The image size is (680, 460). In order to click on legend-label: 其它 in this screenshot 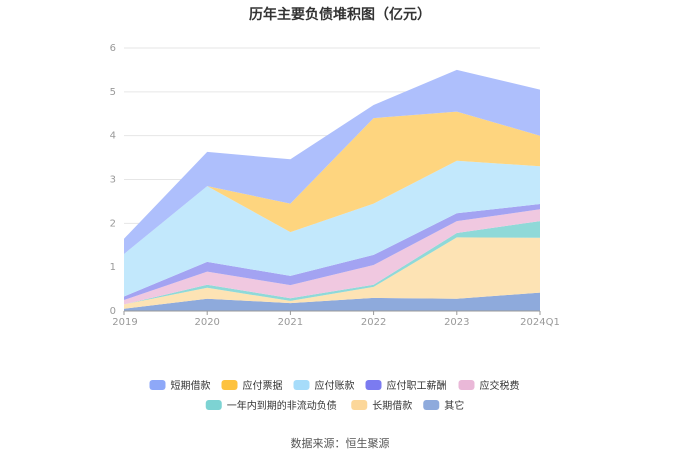, I will do `click(454, 405)`.